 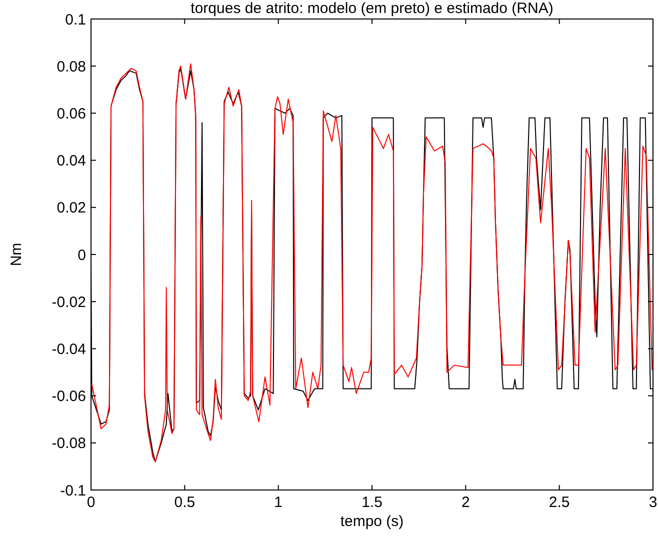 I want to click on x-tick-label: 0.5, so click(x=185, y=502).